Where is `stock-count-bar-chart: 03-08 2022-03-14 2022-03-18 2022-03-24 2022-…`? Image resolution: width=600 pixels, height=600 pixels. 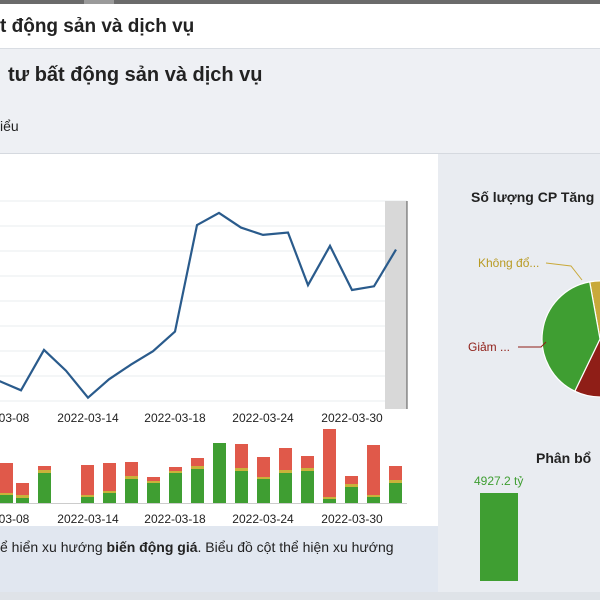
stock-count-bar-chart: 03-08 2022-03-14 2022-03-18 2022-03-24 2022-… is located at coordinates (203, 477).